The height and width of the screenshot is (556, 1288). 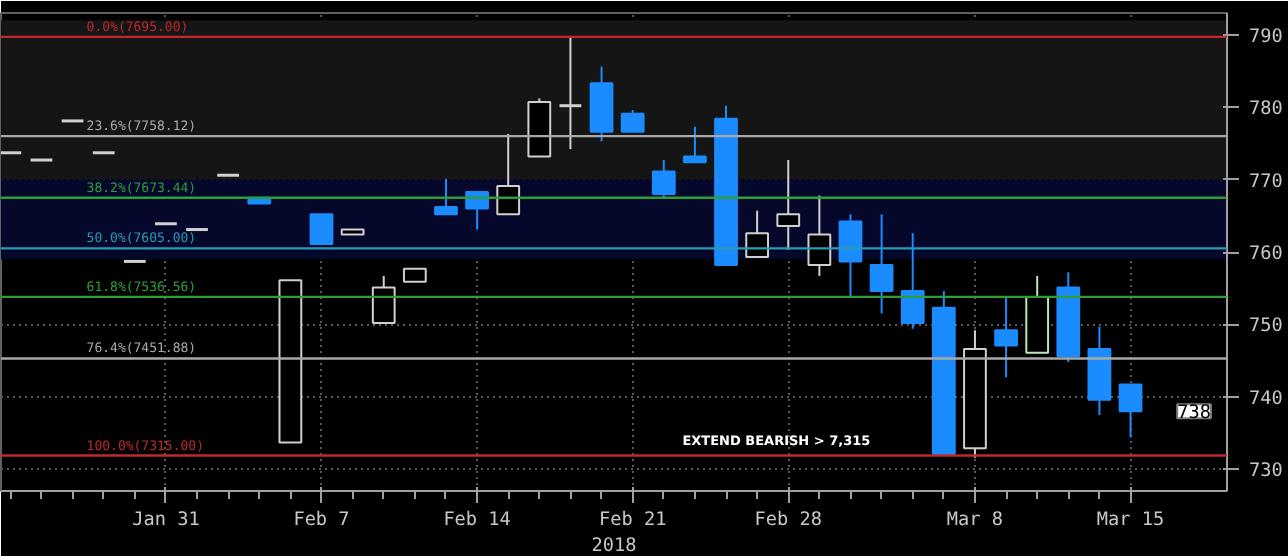 What do you see at coordinates (321, 520) in the screenshot?
I see `x-tick-label: Feb 7` at bounding box center [321, 520].